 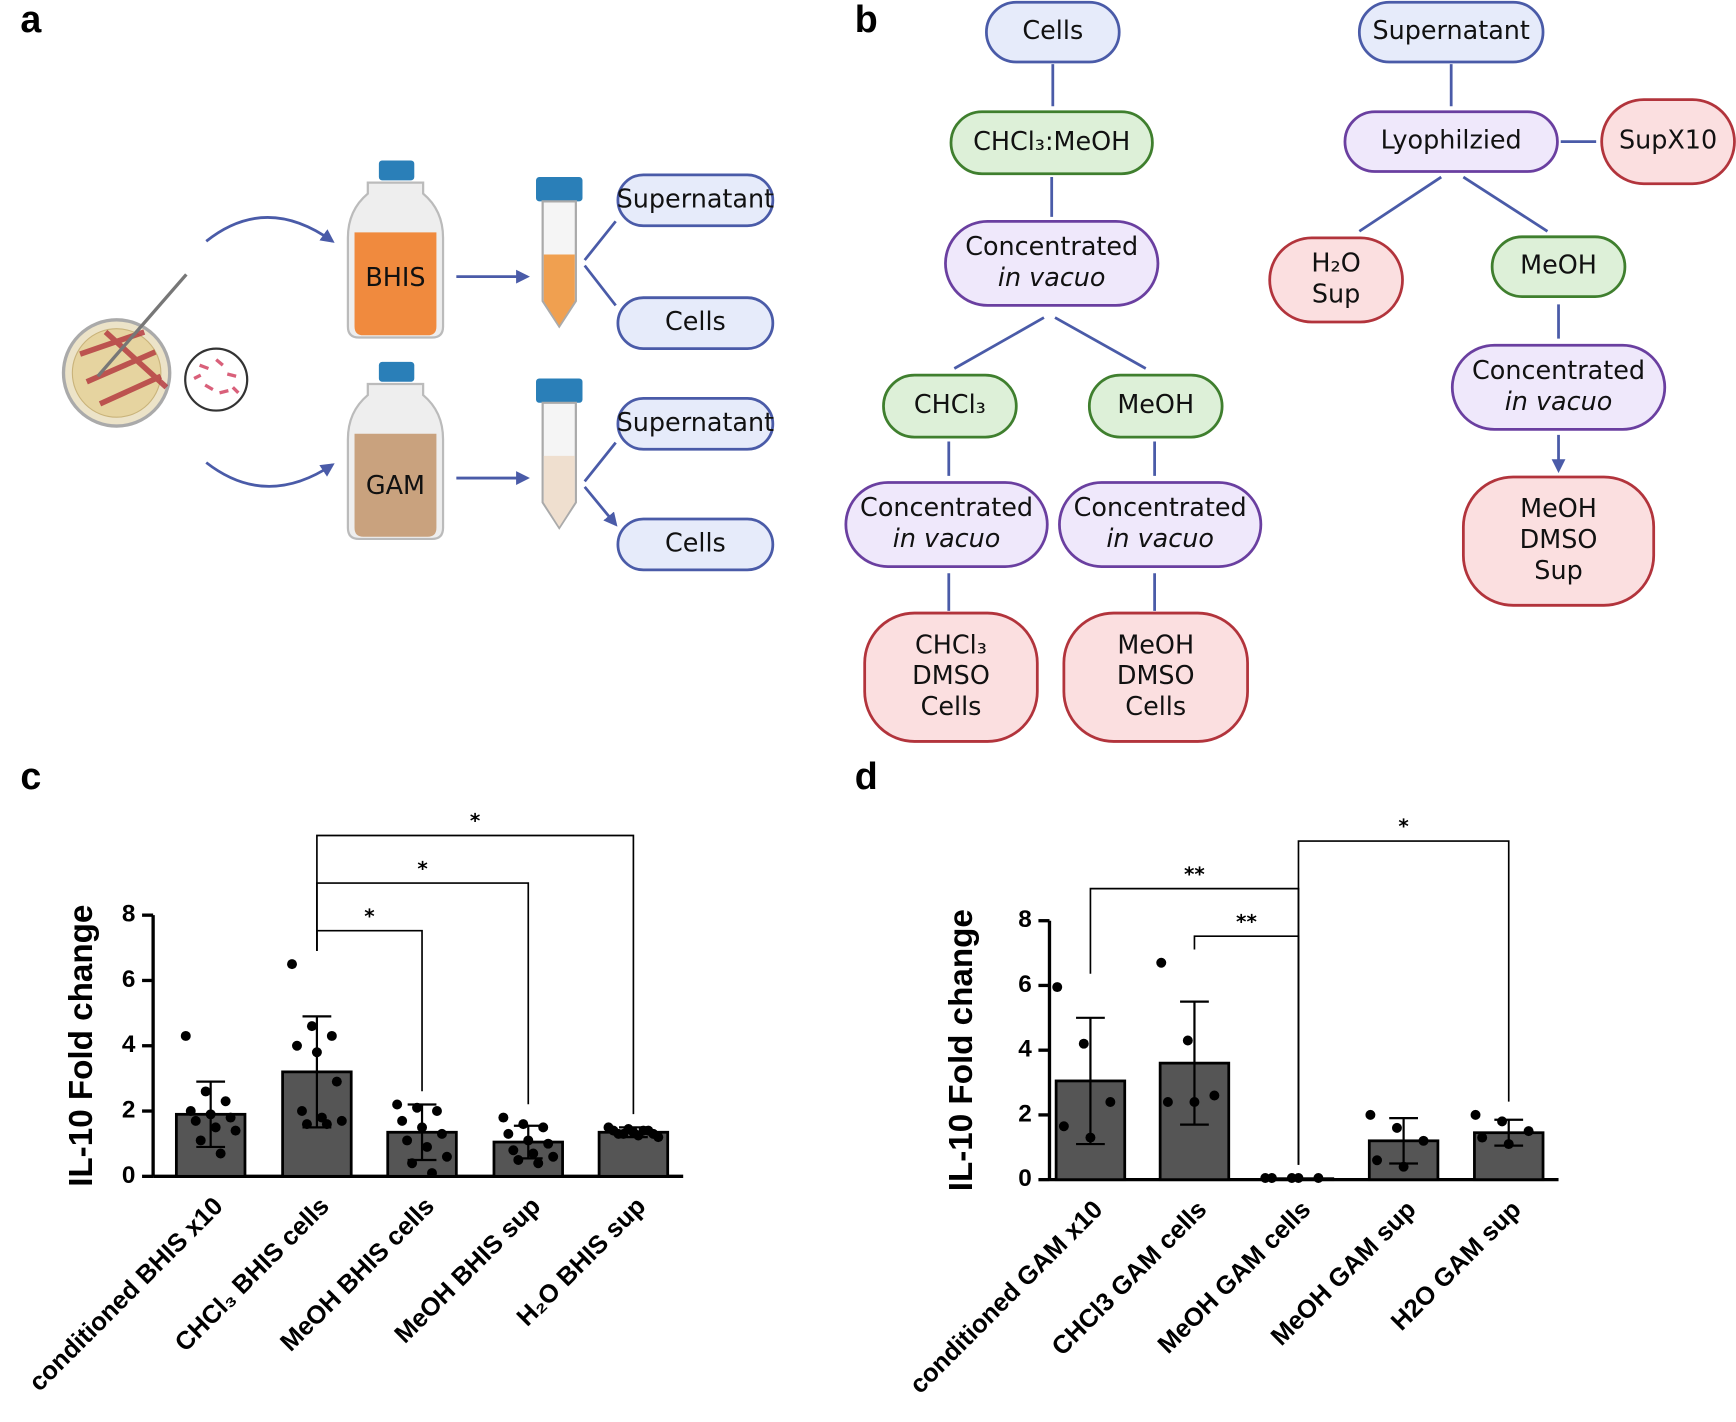 What do you see at coordinates (1272, 337) in the screenshot?
I see `panel-b-arrows` at bounding box center [1272, 337].